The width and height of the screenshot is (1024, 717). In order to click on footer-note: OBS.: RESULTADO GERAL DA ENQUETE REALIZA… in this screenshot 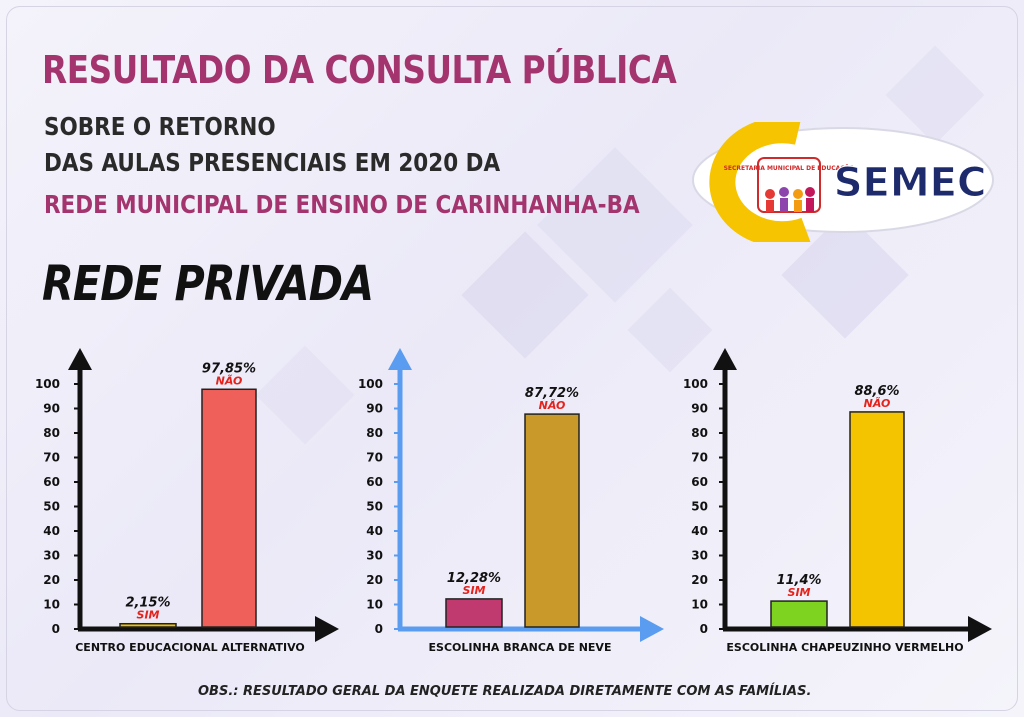, I will do `click(505, 691)`.